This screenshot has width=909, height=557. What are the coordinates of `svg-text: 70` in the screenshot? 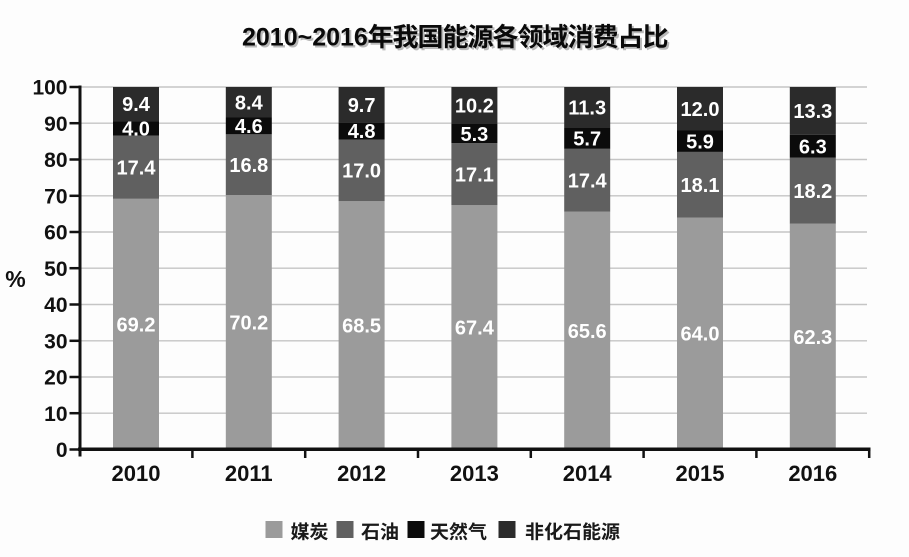 It's located at (55, 196).